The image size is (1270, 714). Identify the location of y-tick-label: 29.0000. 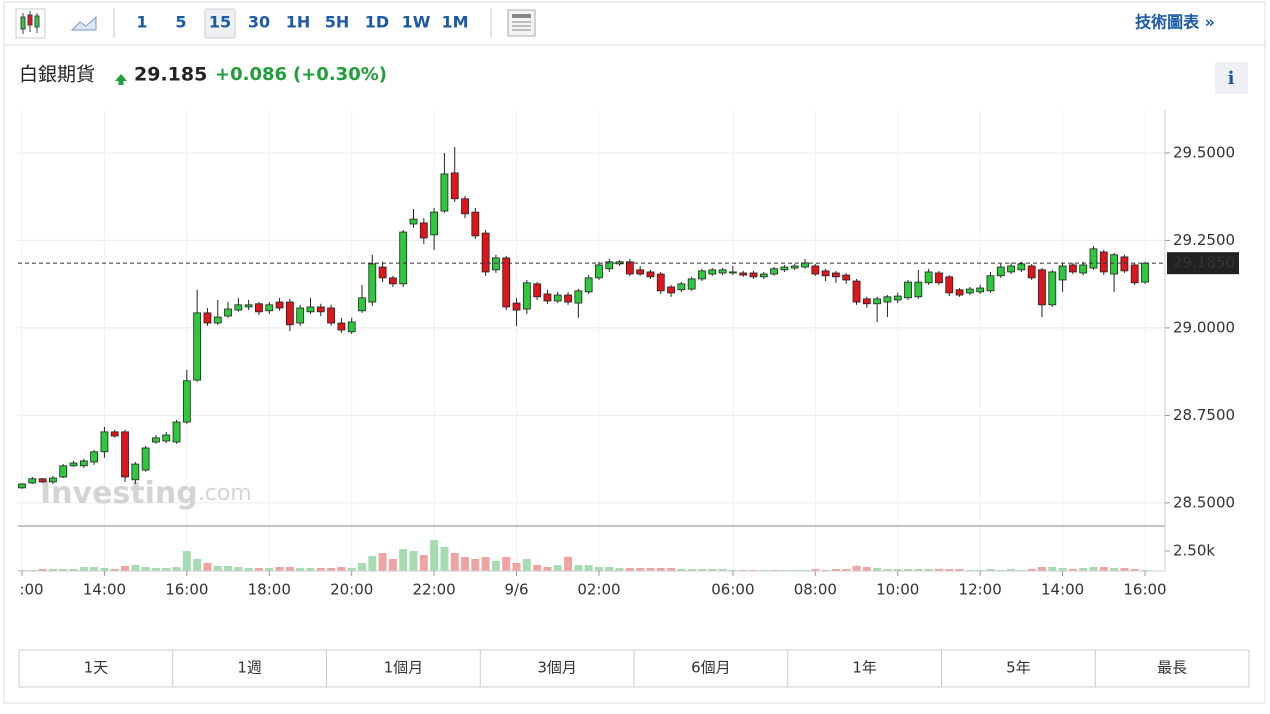
(1204, 327).